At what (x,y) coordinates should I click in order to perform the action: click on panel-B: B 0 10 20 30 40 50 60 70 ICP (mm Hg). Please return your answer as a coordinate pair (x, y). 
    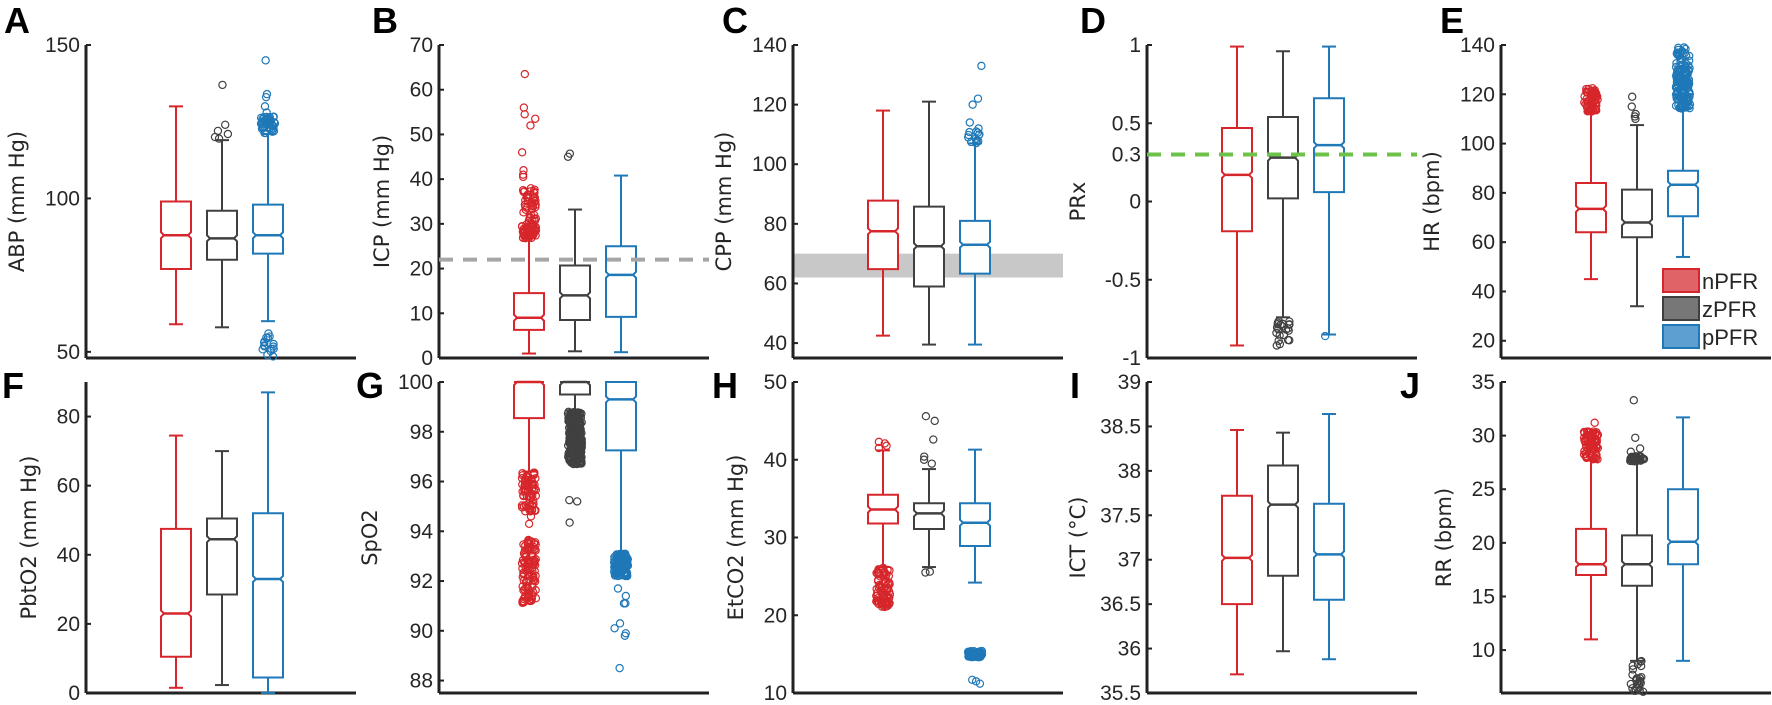
    Looking at the image, I should click on (539, 185).